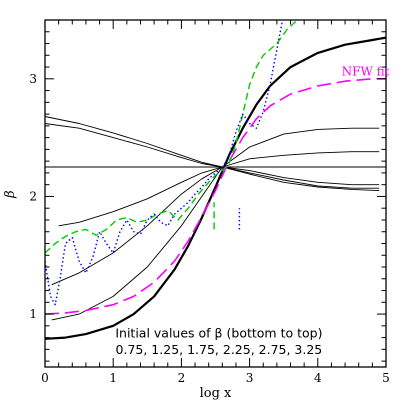 This screenshot has width=407, height=407. I want to click on x-tick-label: 3, so click(250, 378).